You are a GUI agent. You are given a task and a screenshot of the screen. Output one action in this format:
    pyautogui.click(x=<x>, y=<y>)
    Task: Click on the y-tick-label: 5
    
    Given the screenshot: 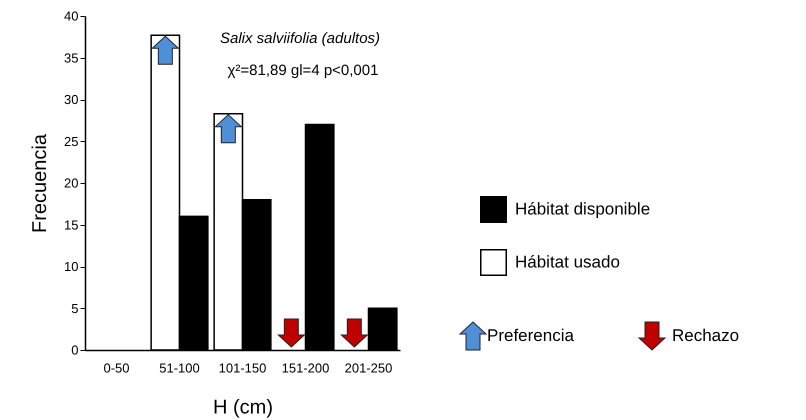 What is the action you would take?
    pyautogui.click(x=74, y=308)
    